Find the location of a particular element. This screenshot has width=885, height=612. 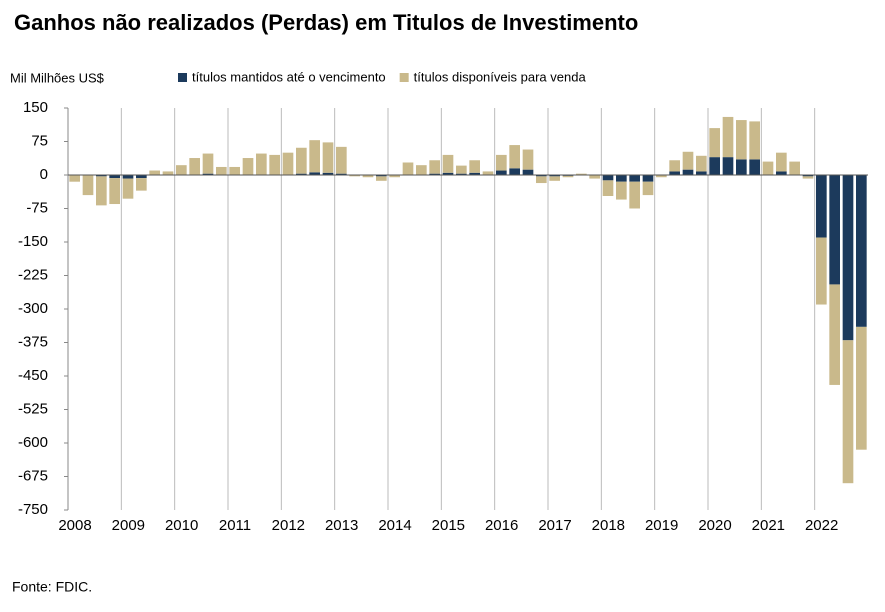

x-tick-label: 2018 is located at coordinates (608, 525).